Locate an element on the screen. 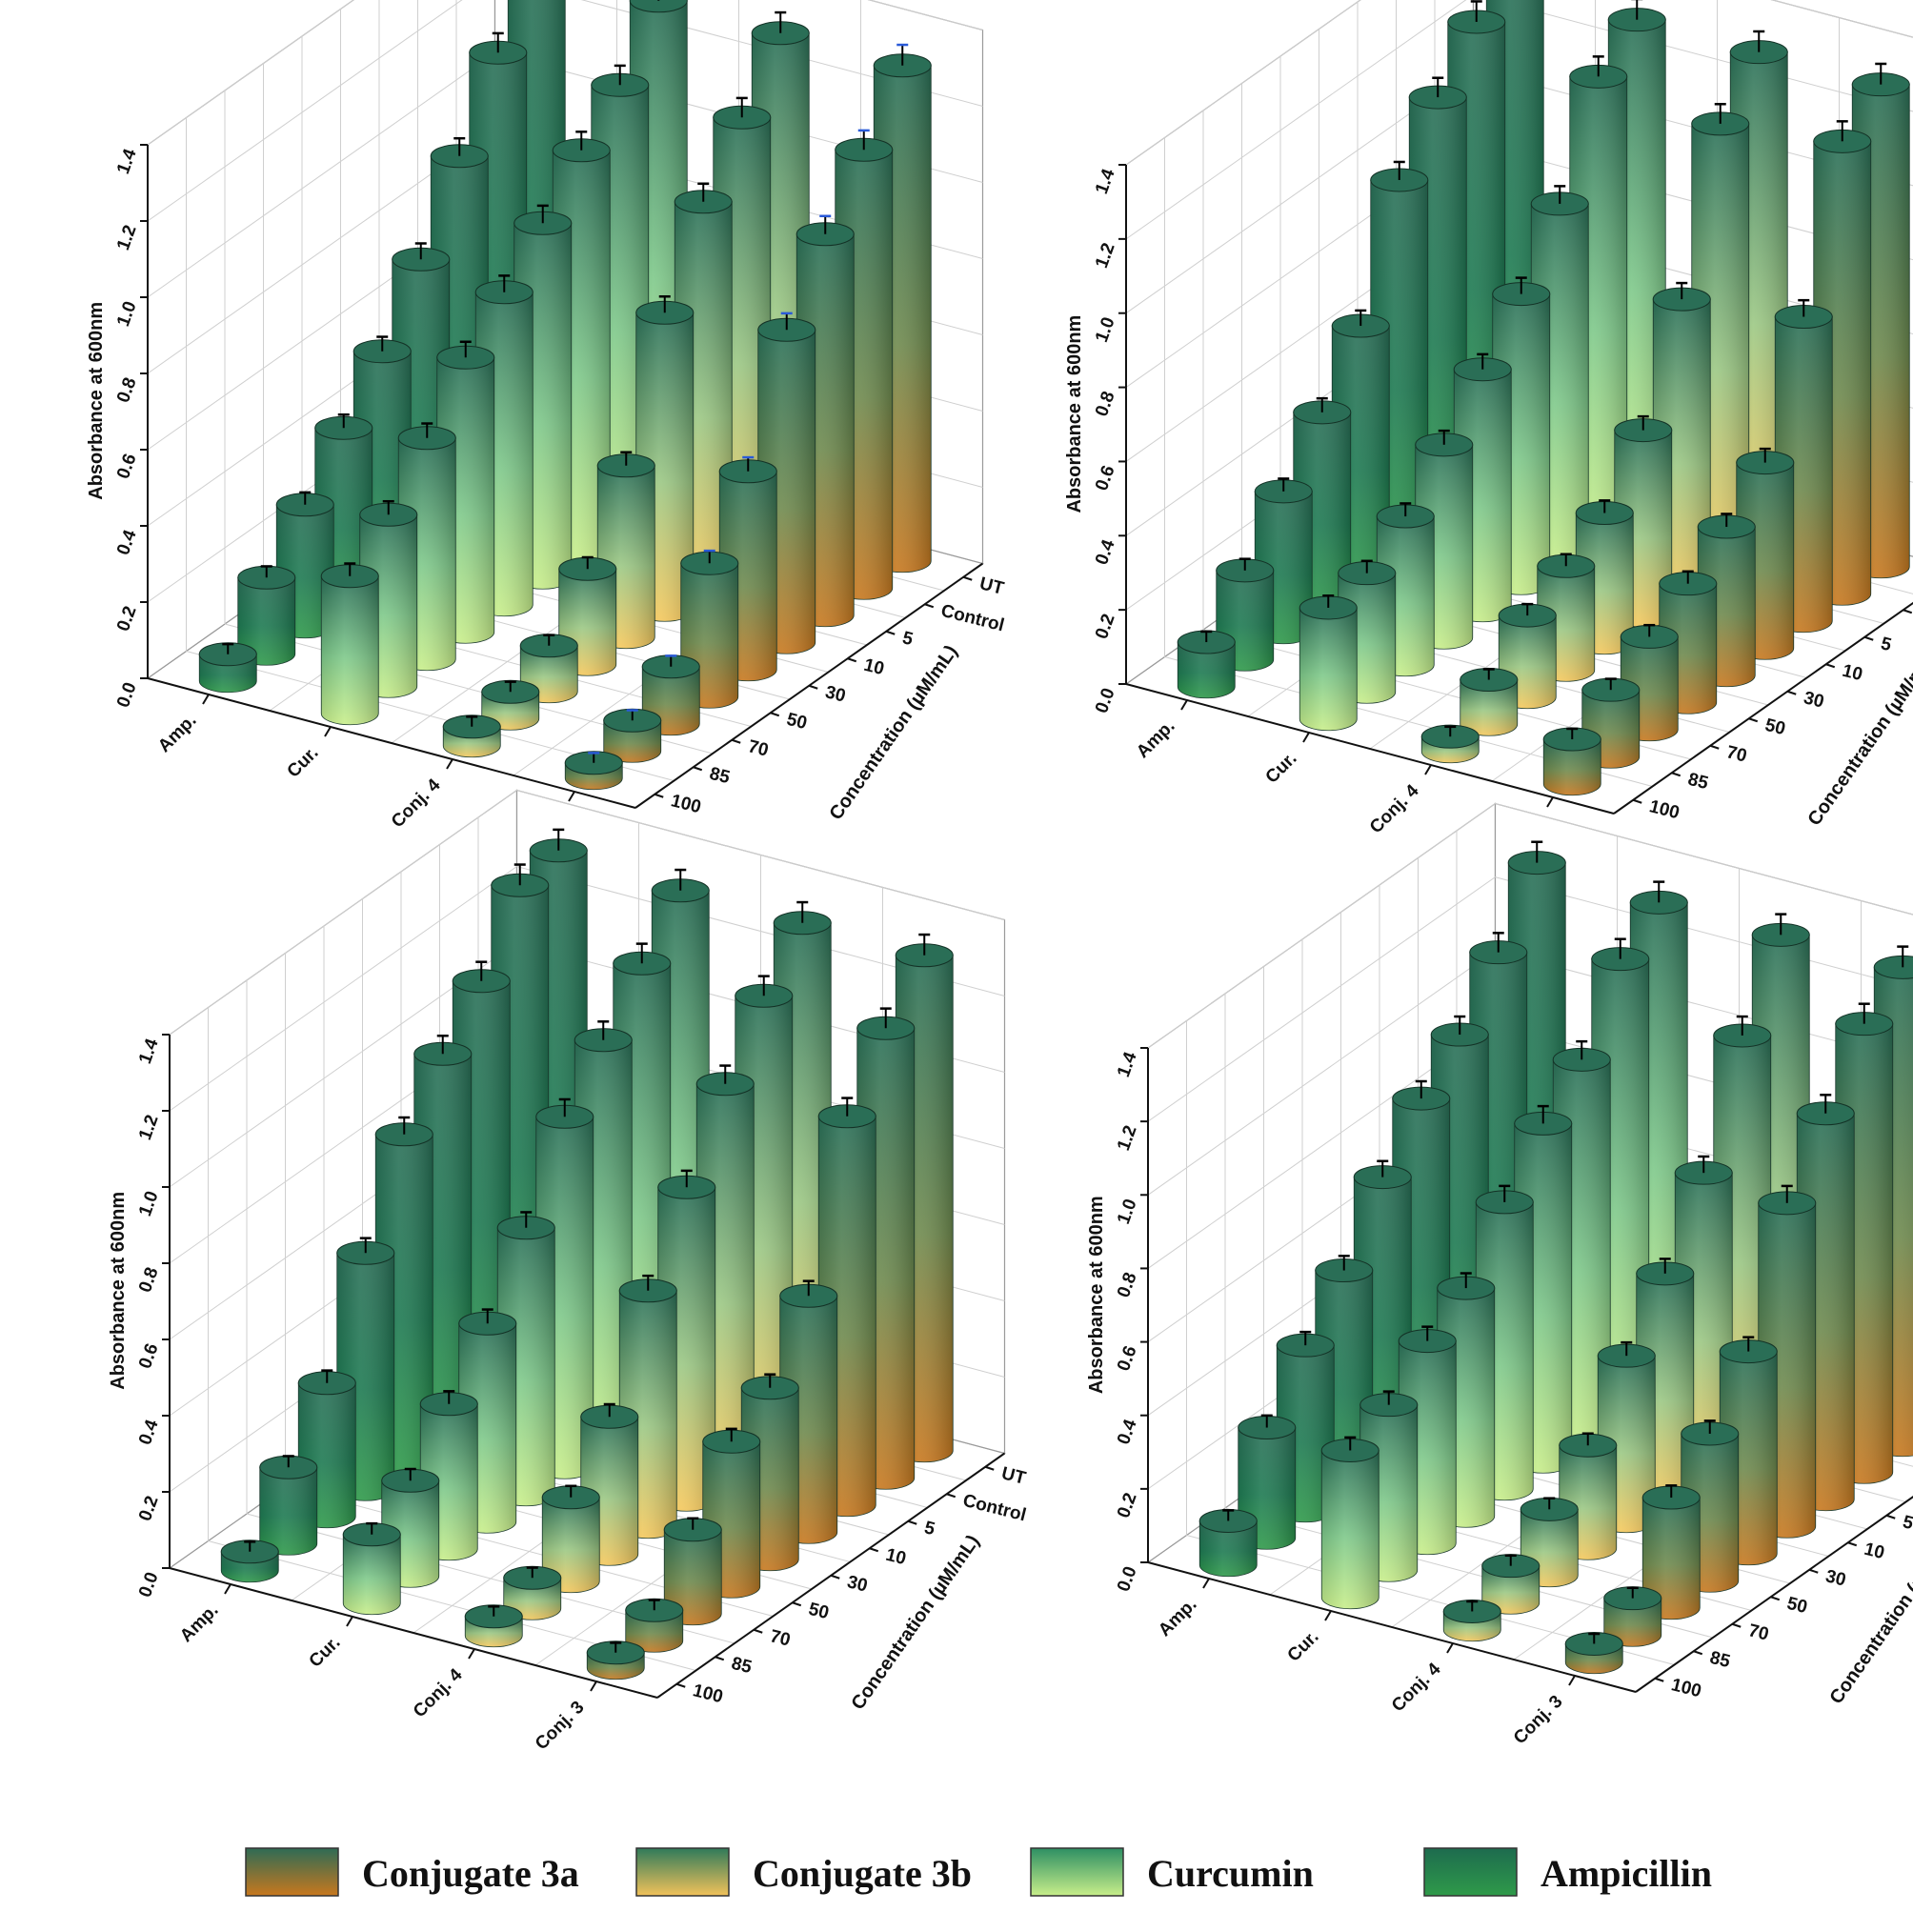 The width and height of the screenshot is (1913, 1932). z-tick-label: 0.8 is located at coordinates (1105, 404).